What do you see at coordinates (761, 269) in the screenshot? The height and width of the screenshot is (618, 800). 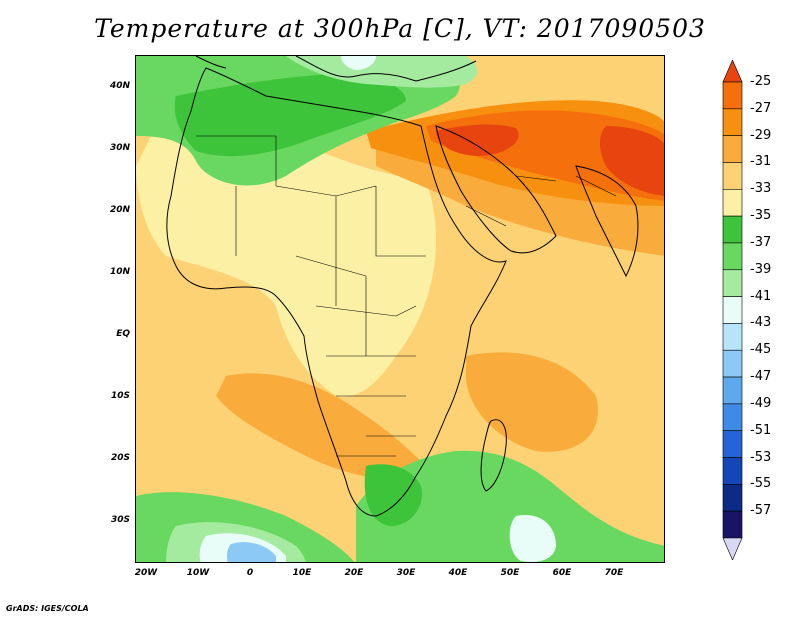 I see `colorbar-tick-label: -39` at bounding box center [761, 269].